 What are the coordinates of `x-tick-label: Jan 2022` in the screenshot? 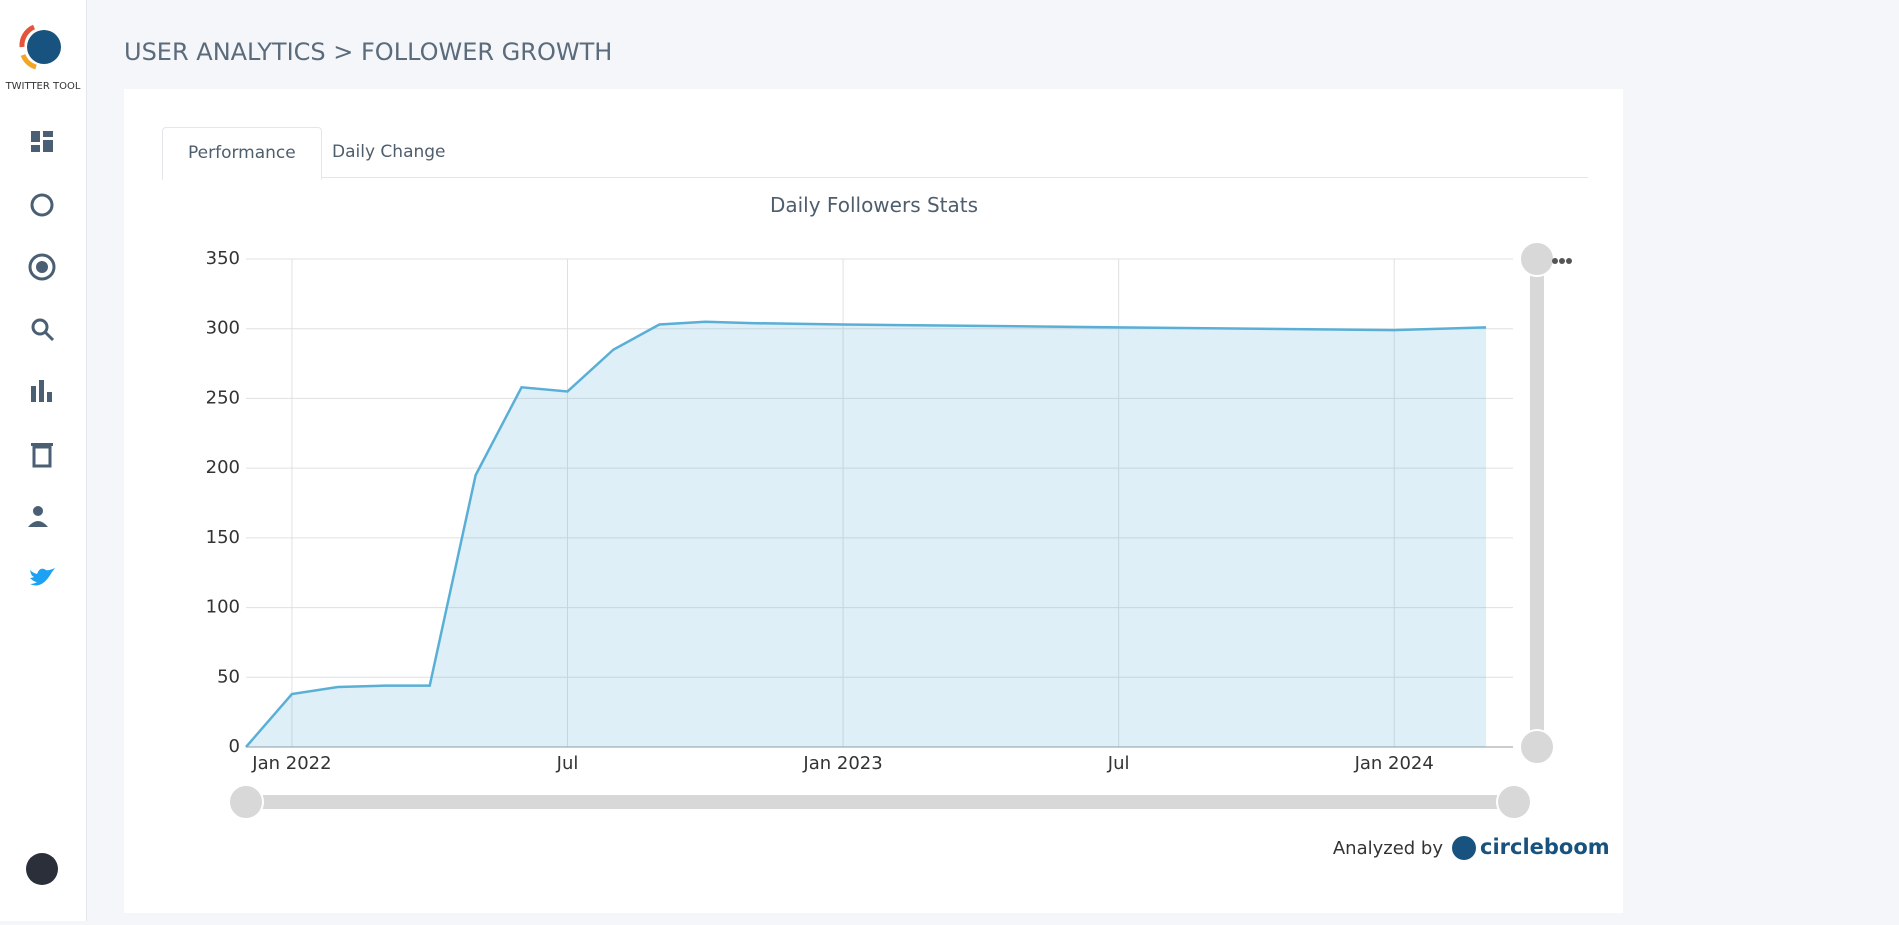 It's located at (291, 763).